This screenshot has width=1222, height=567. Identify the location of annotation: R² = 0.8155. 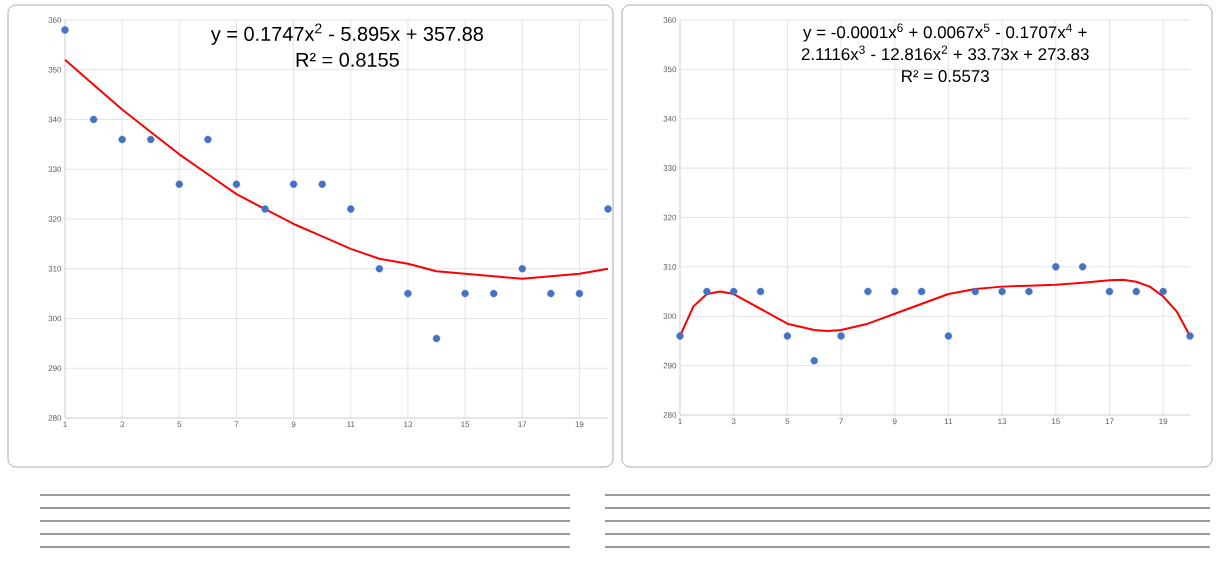
(347, 59).